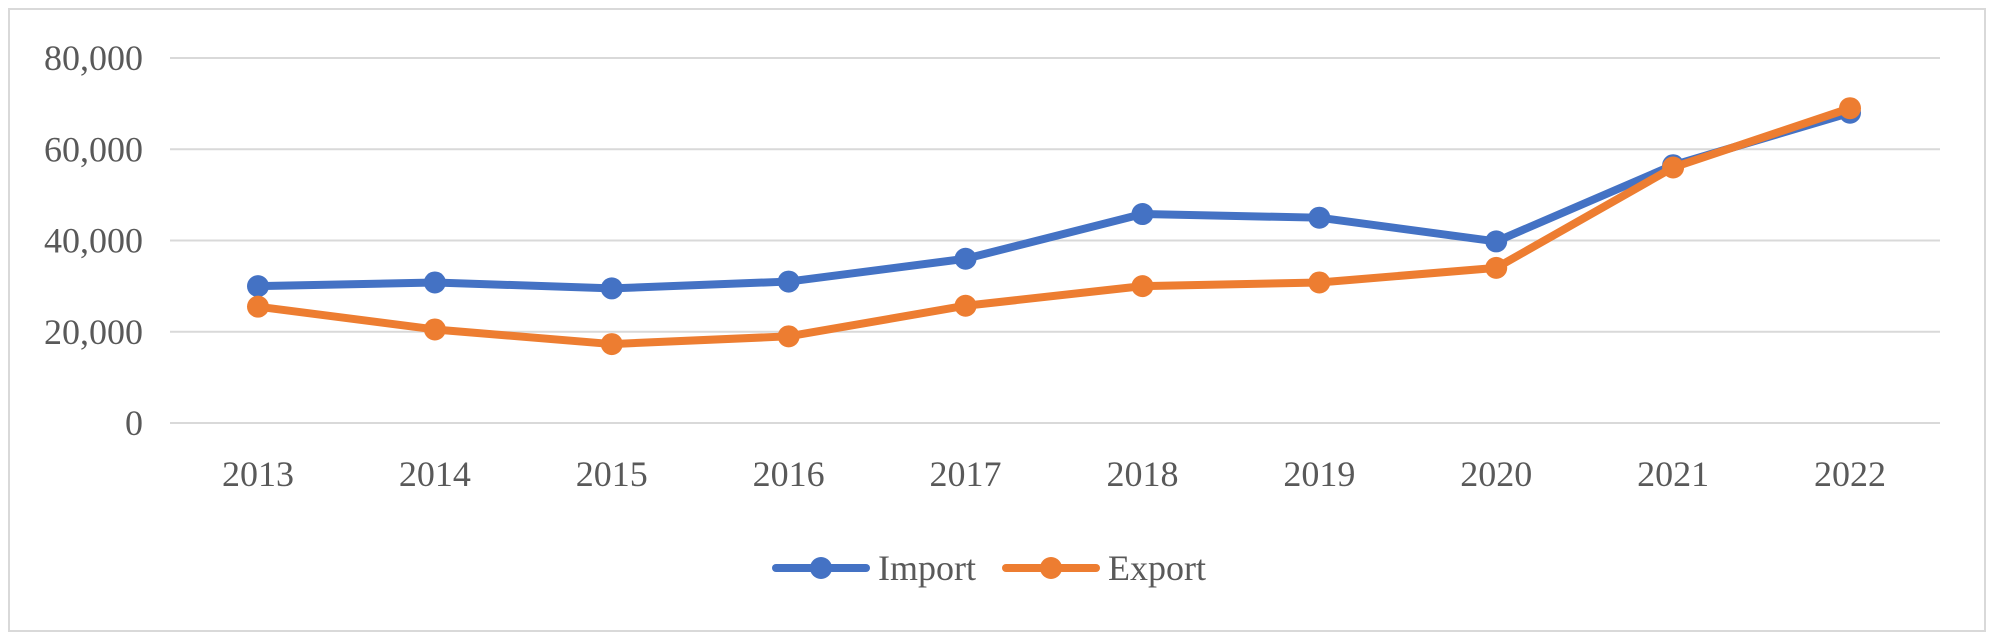 Image resolution: width=1998 pixels, height=642 pixels. What do you see at coordinates (927, 568) in the screenshot?
I see `legend-import-label: Import` at bounding box center [927, 568].